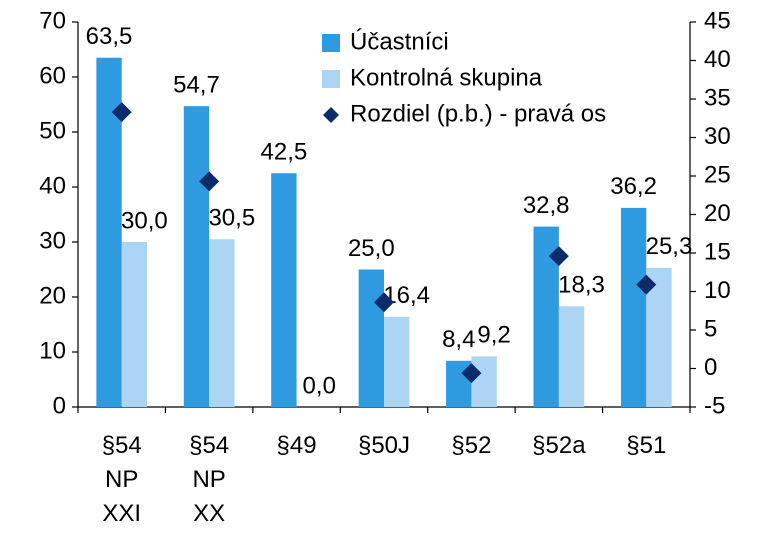 Image resolution: width=760 pixels, height=533 pixels. What do you see at coordinates (59, 405) in the screenshot?
I see `y-tick-label: 0` at bounding box center [59, 405].